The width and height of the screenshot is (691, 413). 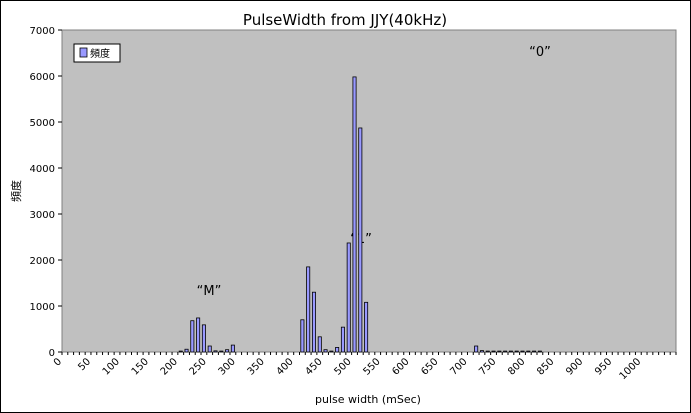 What do you see at coordinates (42, 31) in the screenshot?
I see `y-tick-label: 7000` at bounding box center [42, 31].